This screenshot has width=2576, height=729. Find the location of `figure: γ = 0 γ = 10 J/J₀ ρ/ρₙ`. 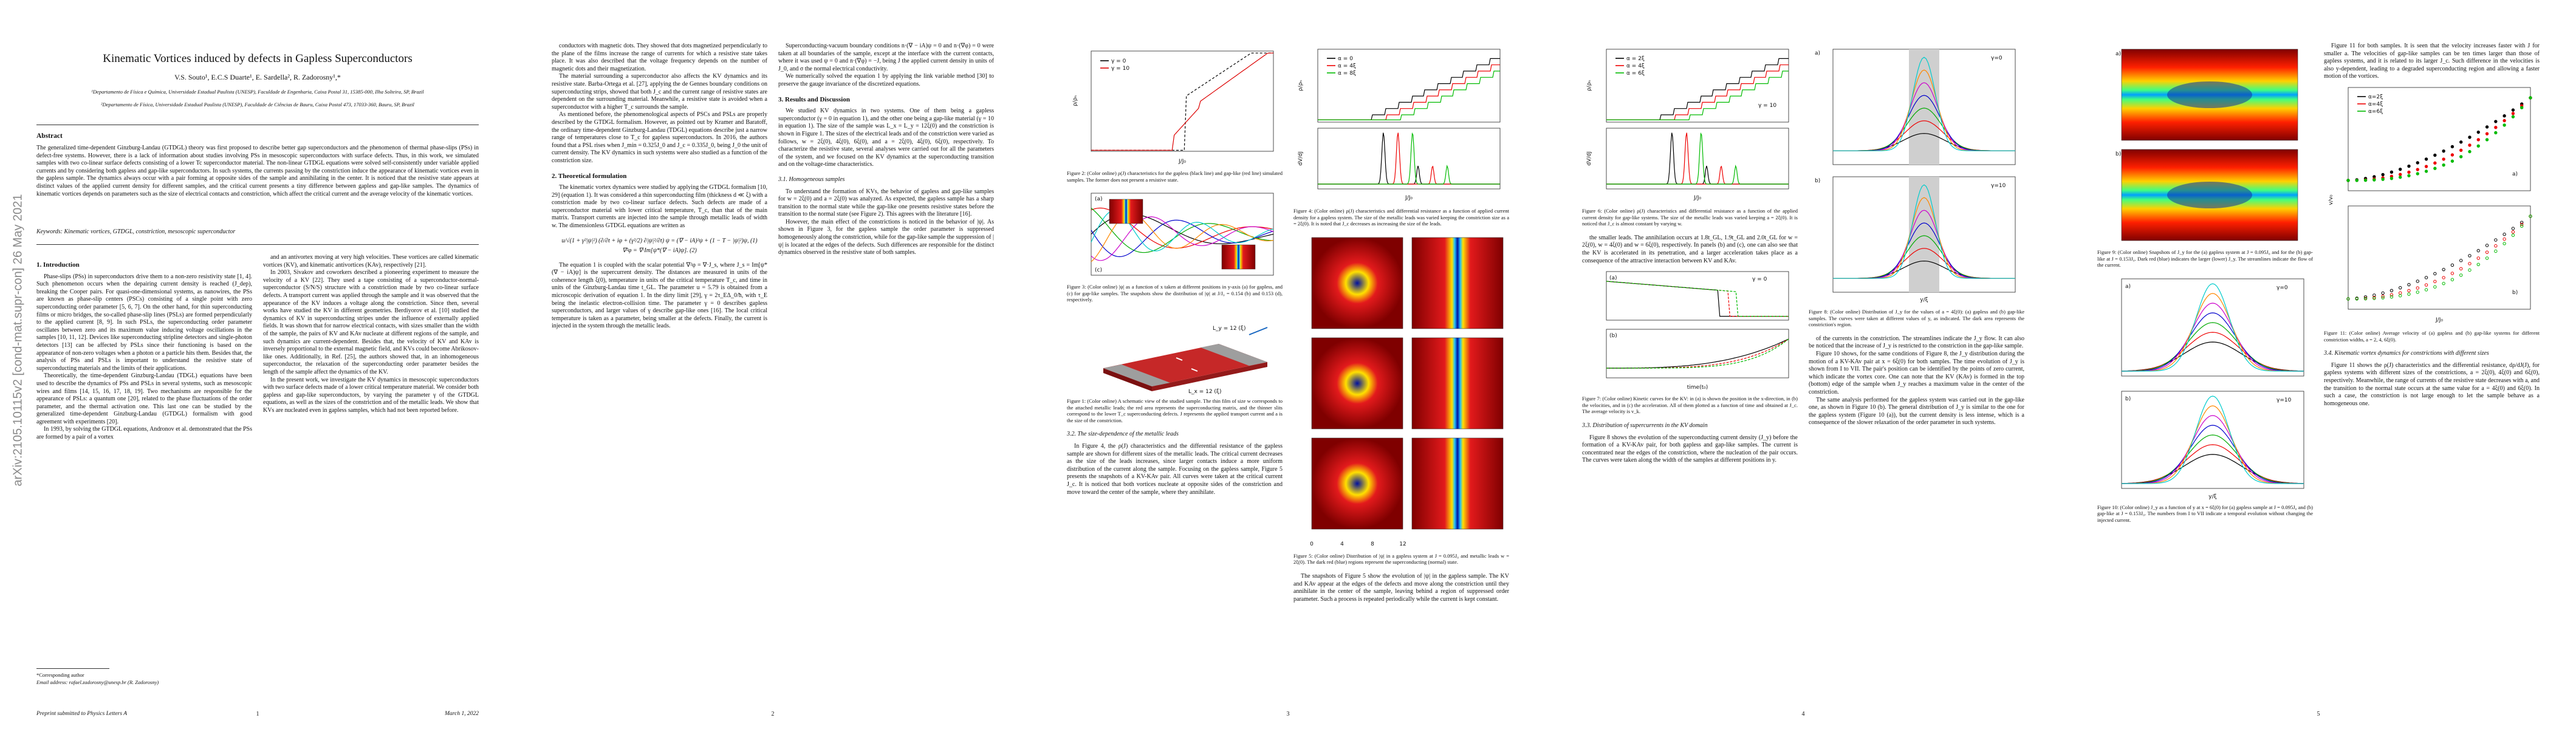

figure: γ = 0 γ = 10 J/J₀ ρ/ρₙ is located at coordinates (1175, 107).